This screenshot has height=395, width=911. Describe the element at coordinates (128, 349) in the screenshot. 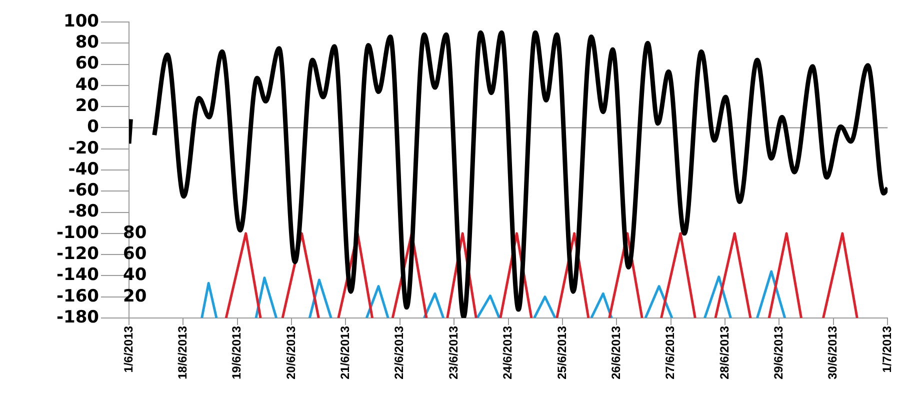

I see `x-tick-label: 1/6/2013` at that location.